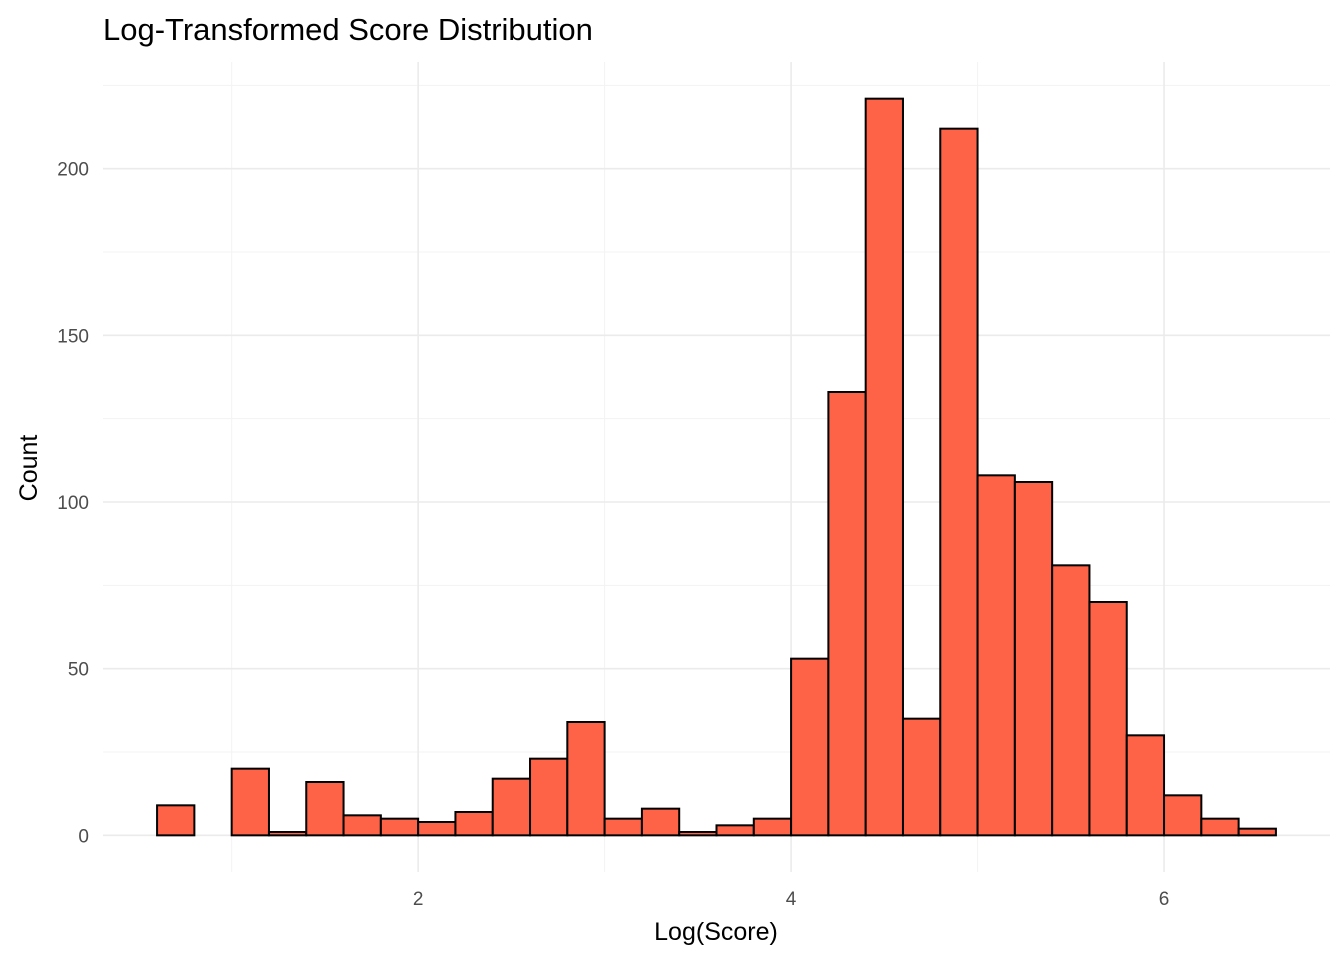 This screenshot has height=960, width=1344. Describe the element at coordinates (1164, 899) in the screenshot. I see `x-tick-label: 6` at that location.